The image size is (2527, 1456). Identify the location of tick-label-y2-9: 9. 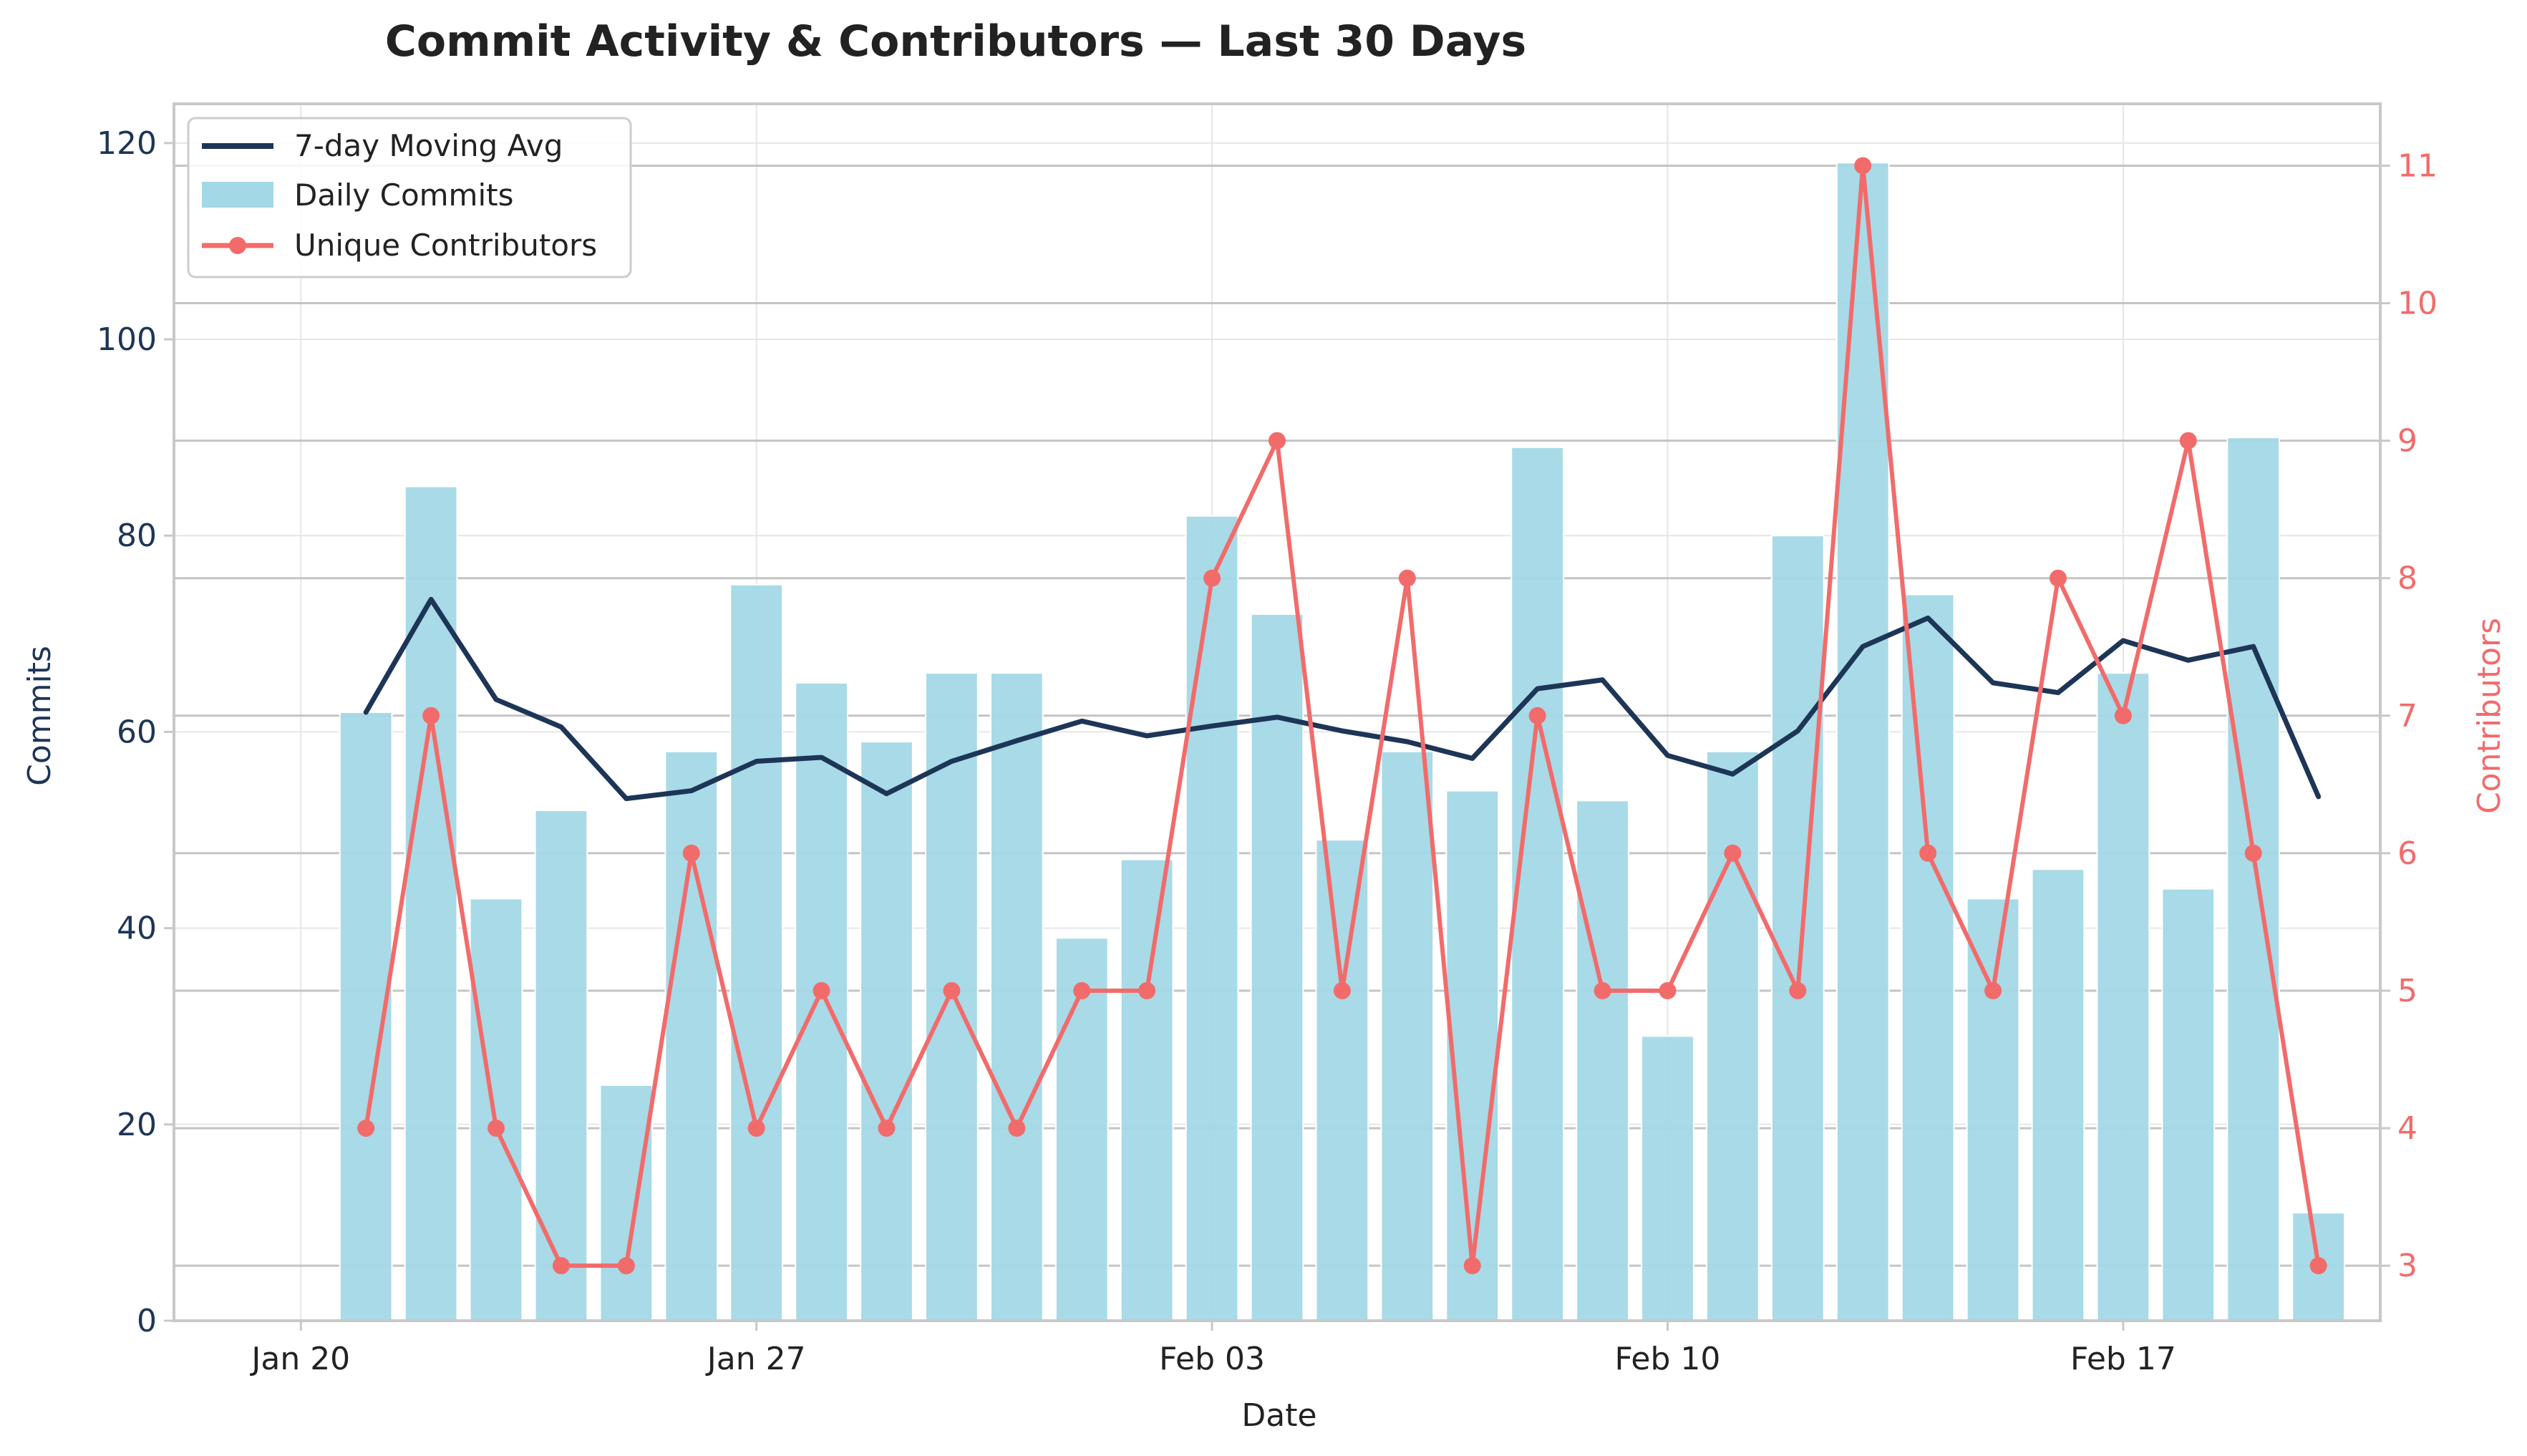
(2407, 441).